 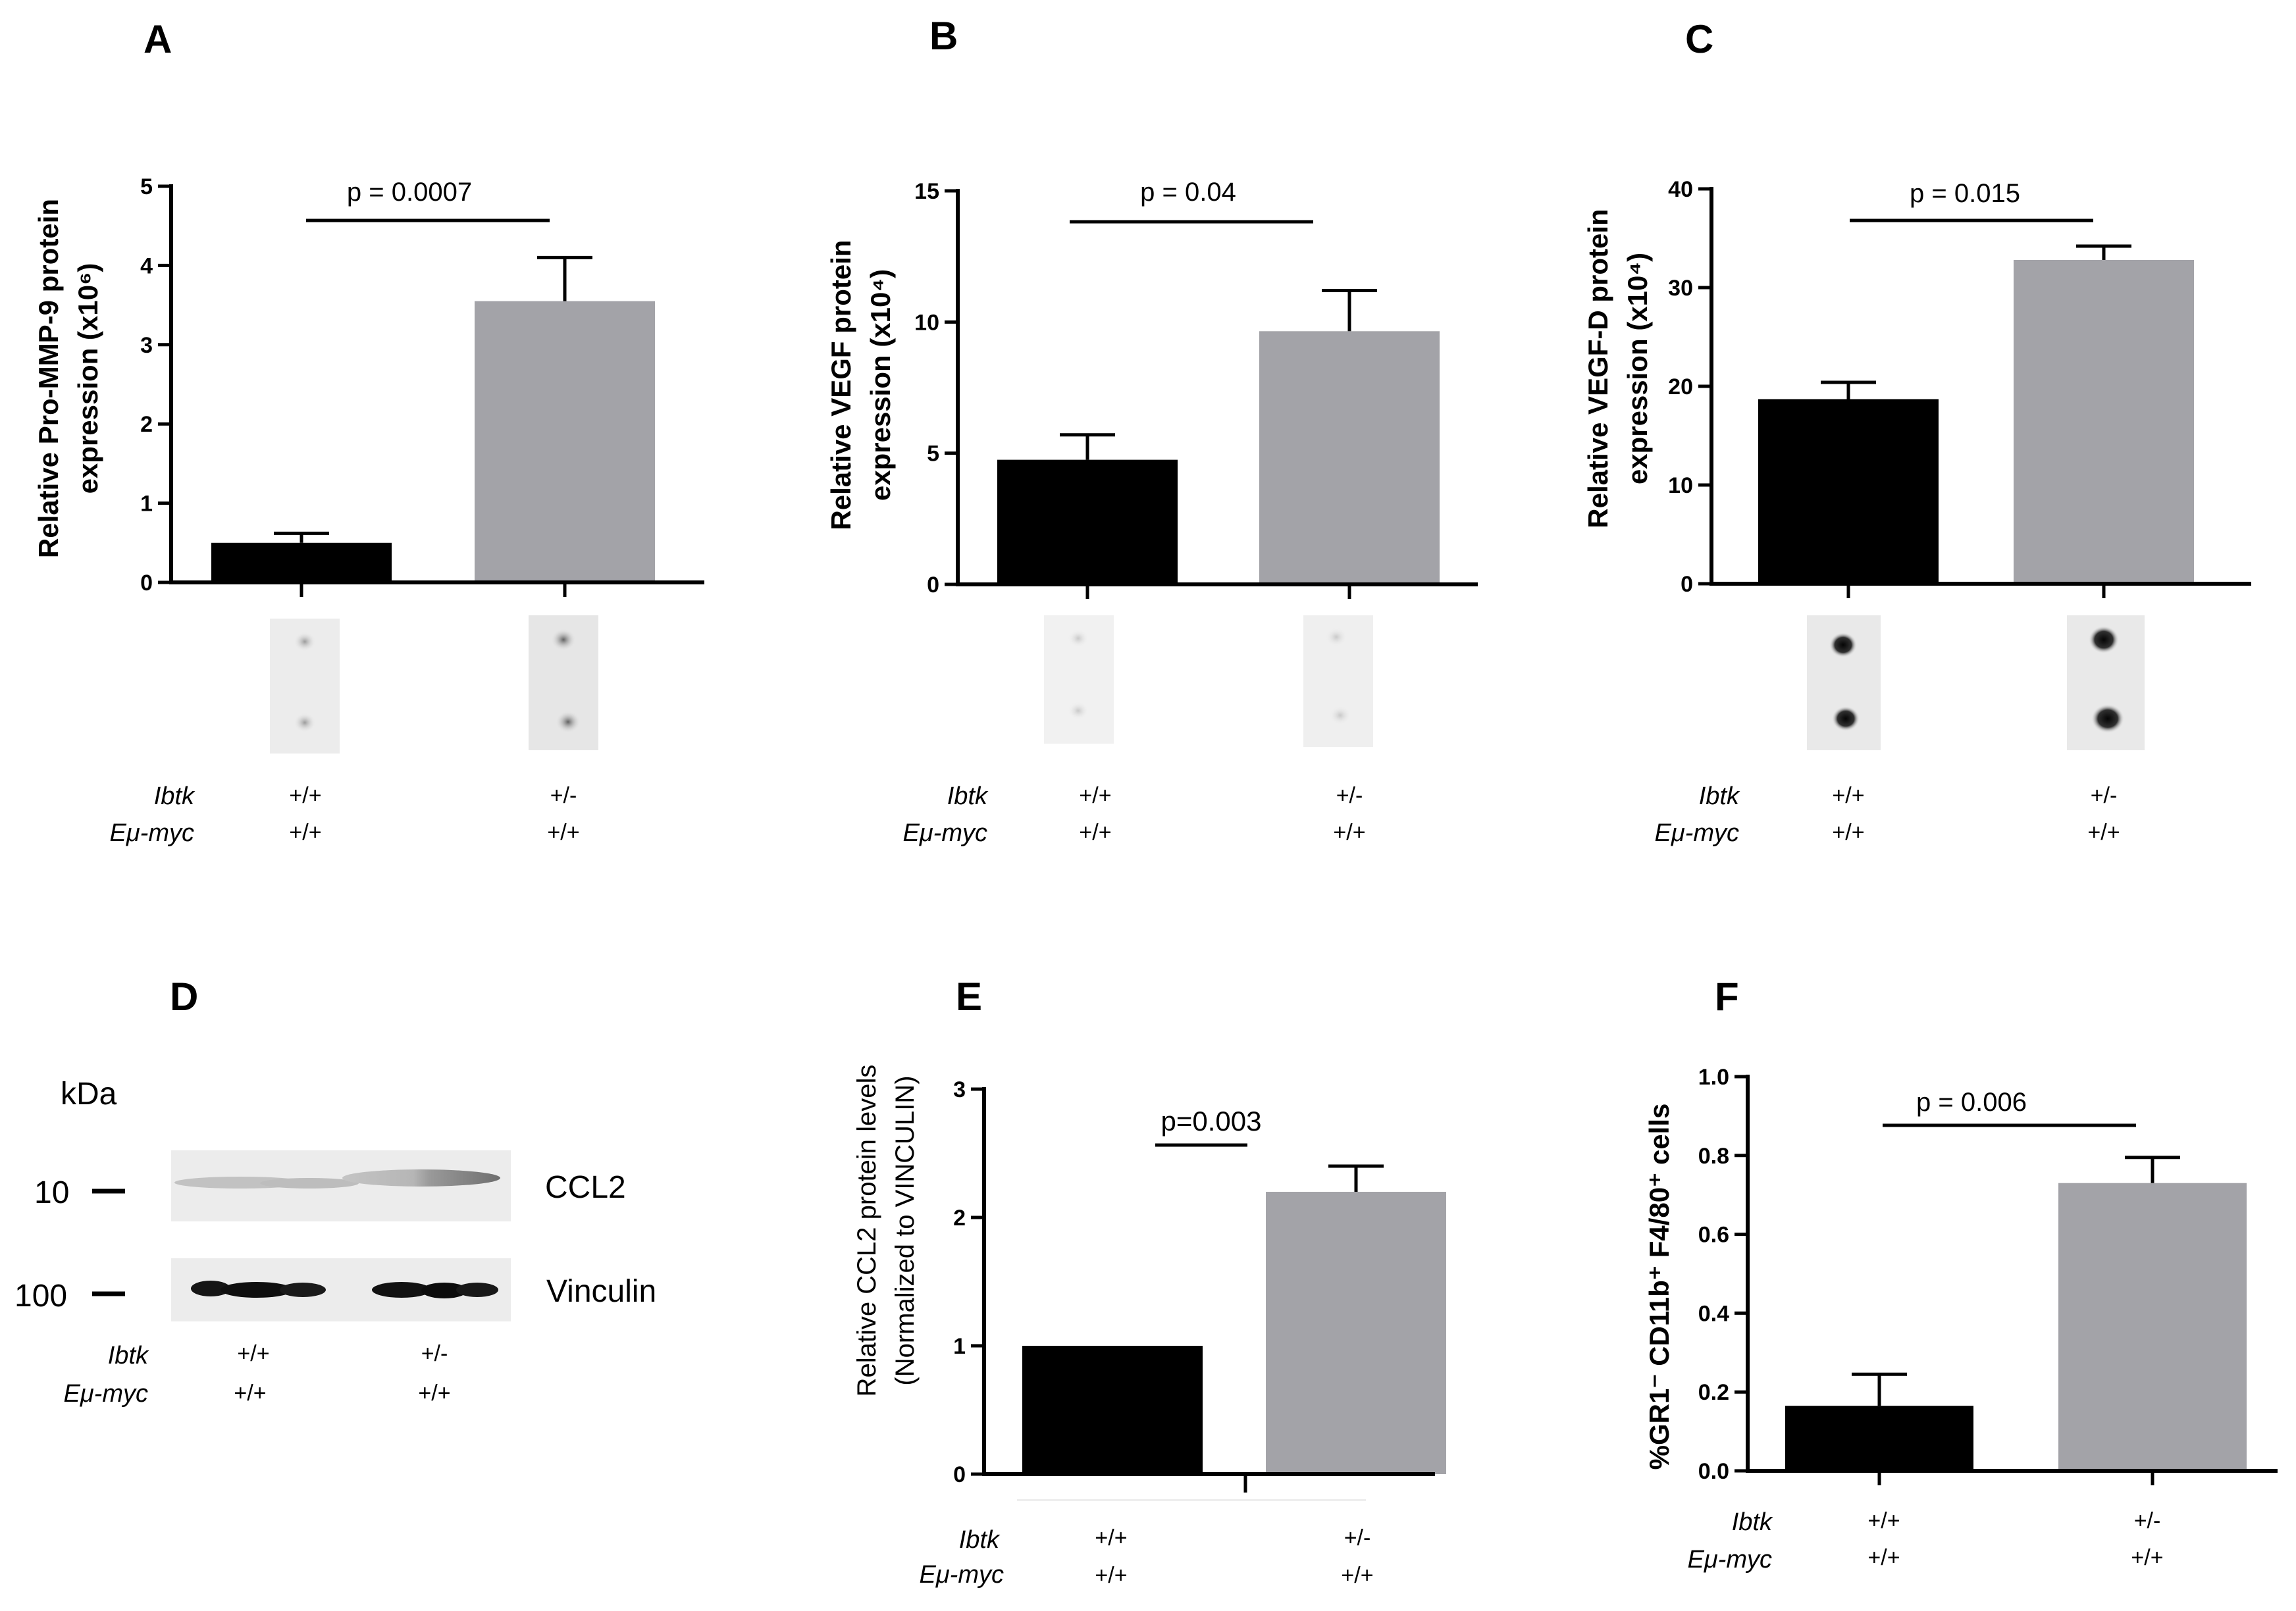 I want to click on chart-c: 0 10 20 30 40, so click(x=1959, y=387).